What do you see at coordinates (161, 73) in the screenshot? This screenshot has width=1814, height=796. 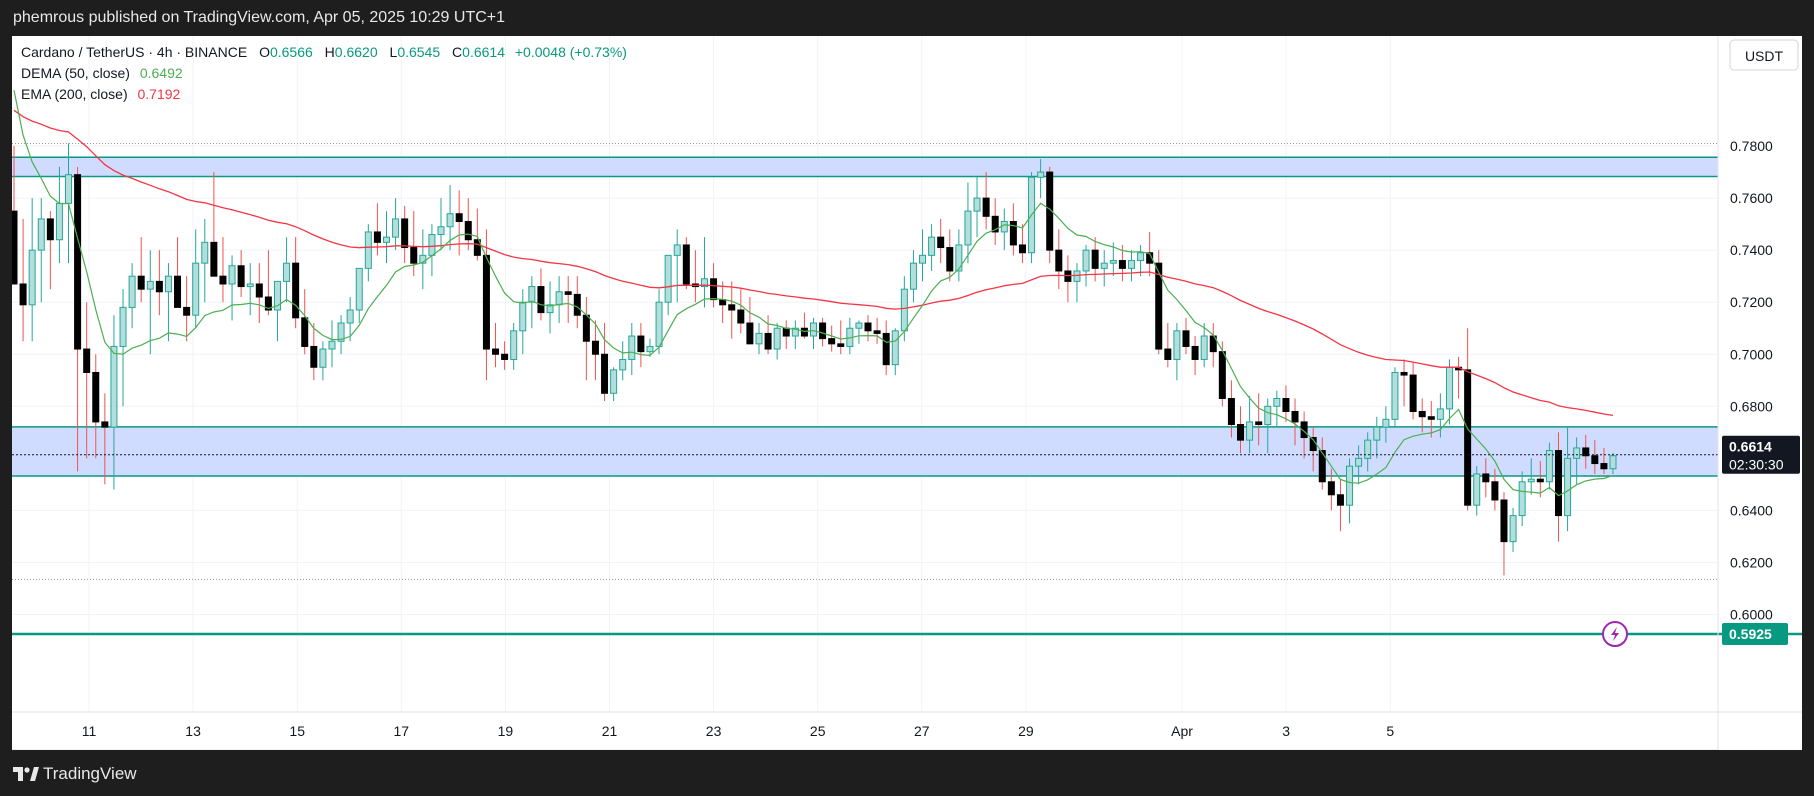 I see `legend-dema-value: 0.6492` at bounding box center [161, 73].